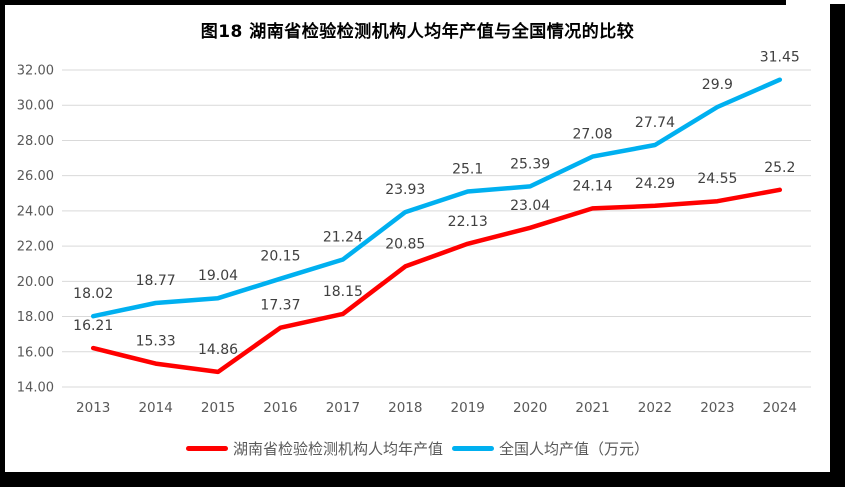  What do you see at coordinates (405, 408) in the screenshot?
I see `x-axis-tick-label: 2018` at bounding box center [405, 408].